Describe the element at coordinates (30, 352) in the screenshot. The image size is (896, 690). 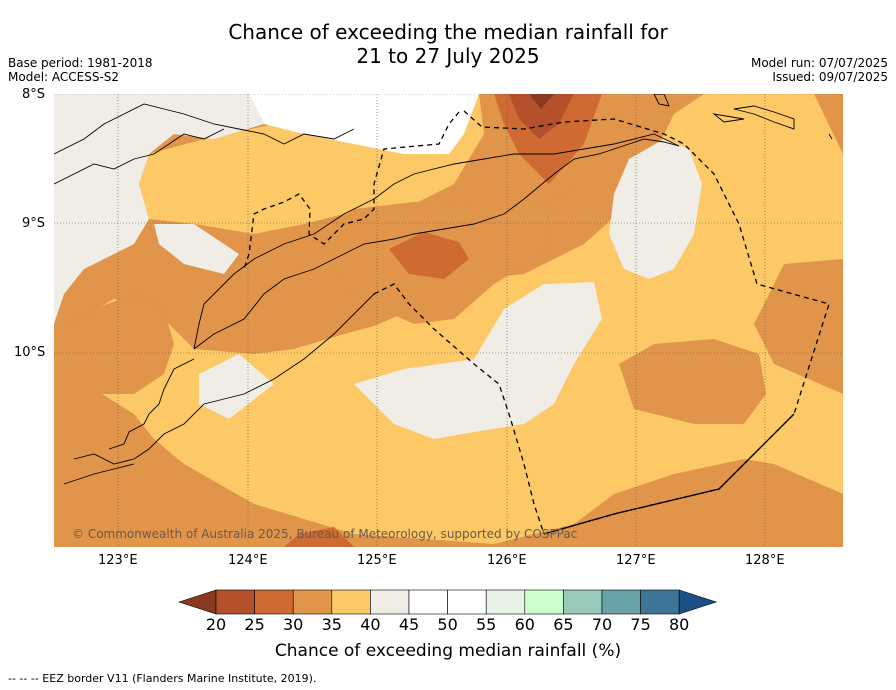
I see `lat-label-10s: 10°S` at that location.